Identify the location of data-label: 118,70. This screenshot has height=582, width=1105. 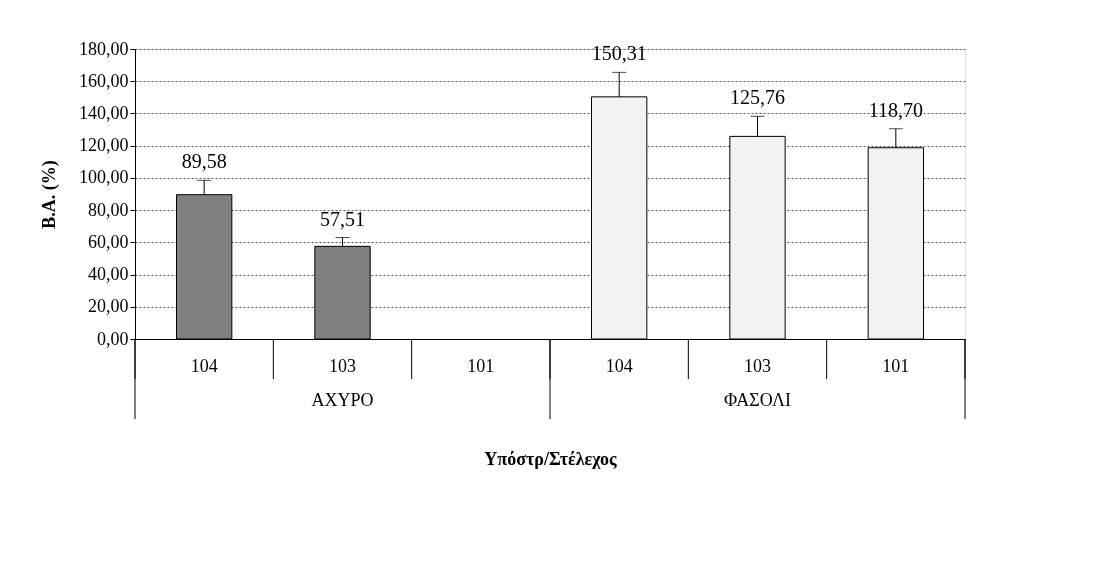
(895, 109).